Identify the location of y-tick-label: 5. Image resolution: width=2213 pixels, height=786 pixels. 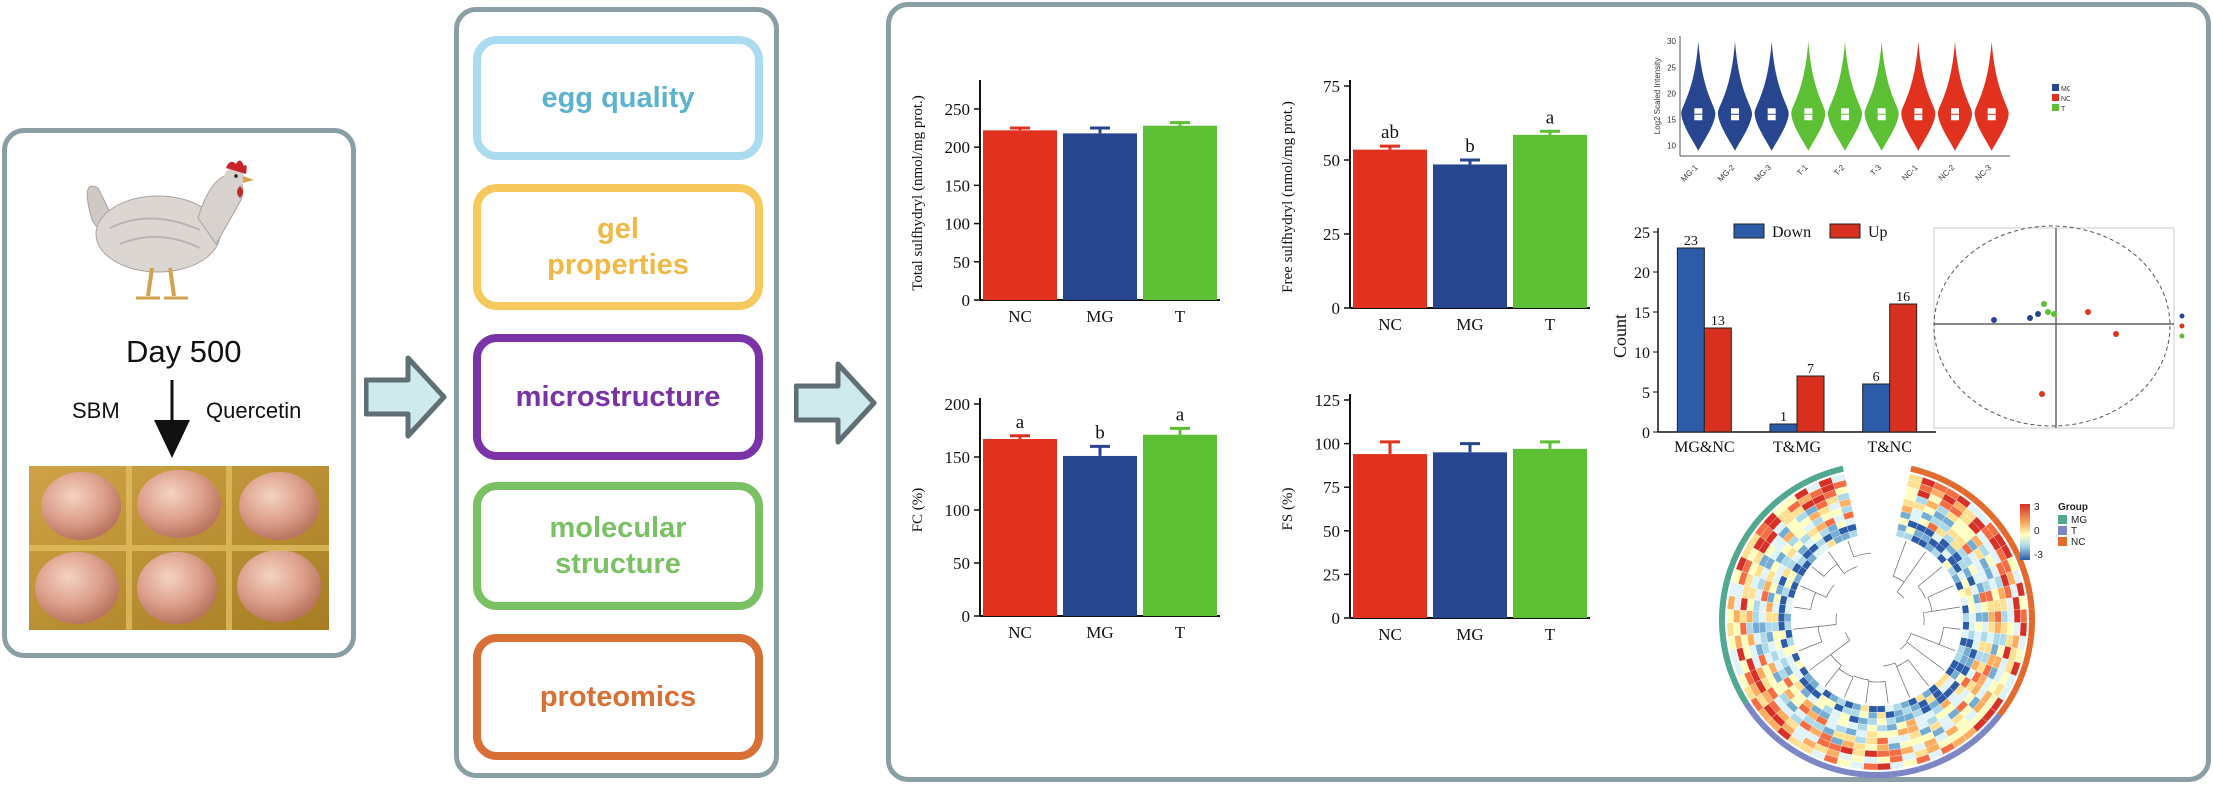
(1646, 393).